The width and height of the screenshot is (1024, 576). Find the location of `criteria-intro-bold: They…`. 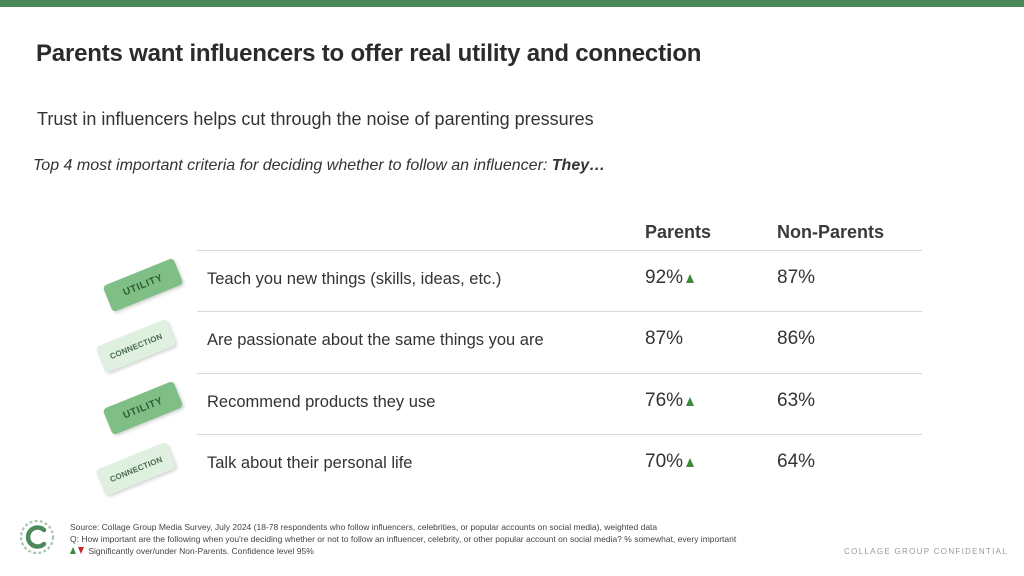

criteria-intro-bold: They… is located at coordinates (578, 165).